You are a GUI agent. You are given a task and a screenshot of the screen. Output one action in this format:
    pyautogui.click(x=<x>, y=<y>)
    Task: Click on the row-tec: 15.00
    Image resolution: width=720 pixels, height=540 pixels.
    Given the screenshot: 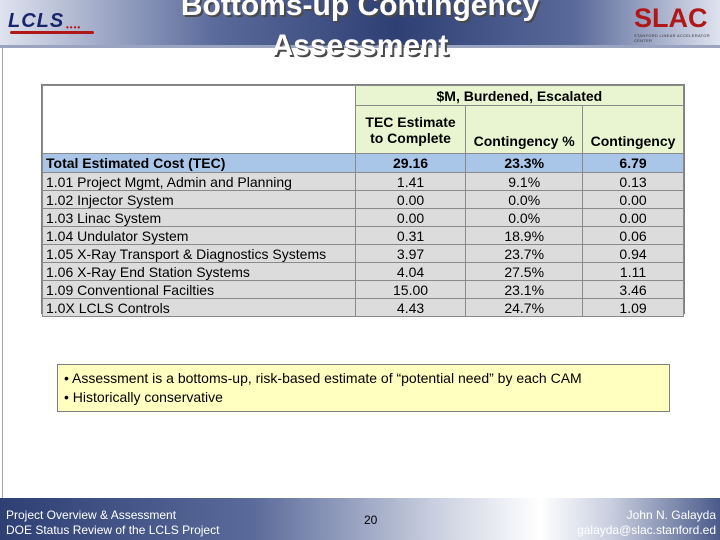 What is the action you would take?
    pyautogui.click(x=410, y=289)
    